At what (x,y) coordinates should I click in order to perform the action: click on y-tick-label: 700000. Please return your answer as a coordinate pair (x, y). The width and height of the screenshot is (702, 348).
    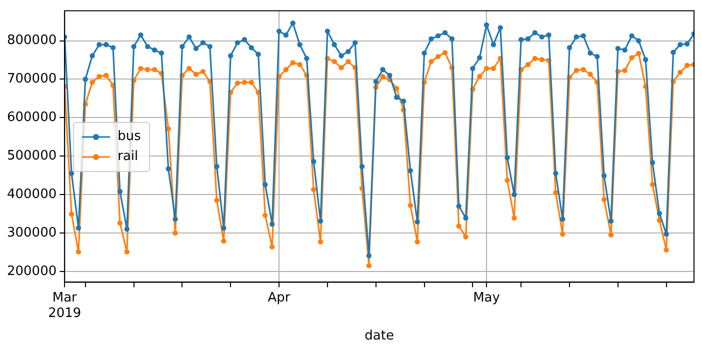
    Looking at the image, I should click on (31, 79).